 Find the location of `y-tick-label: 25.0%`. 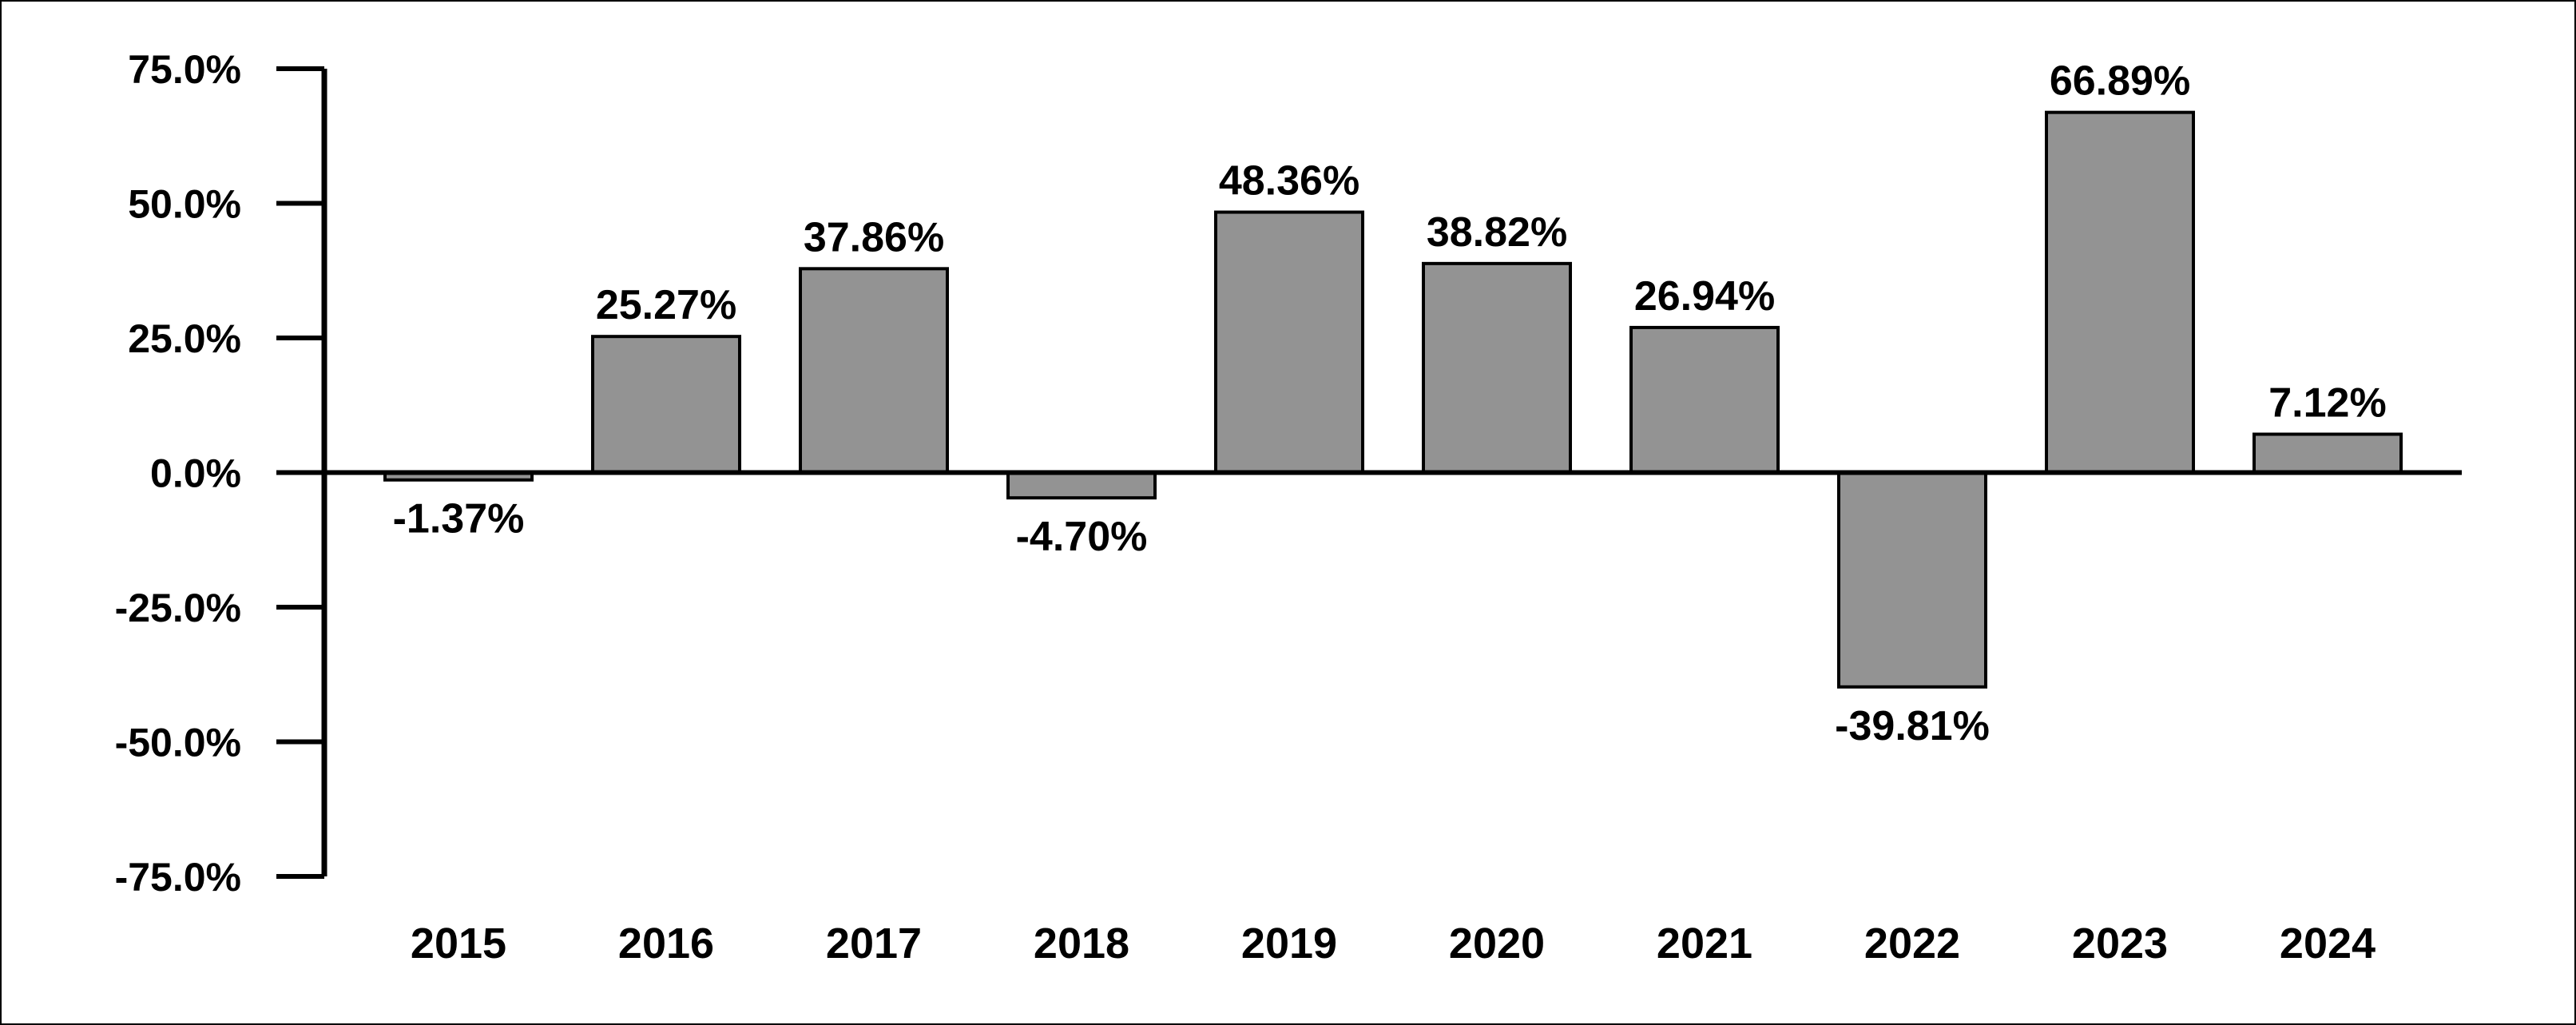

y-tick-label: 25.0% is located at coordinates (184, 338).